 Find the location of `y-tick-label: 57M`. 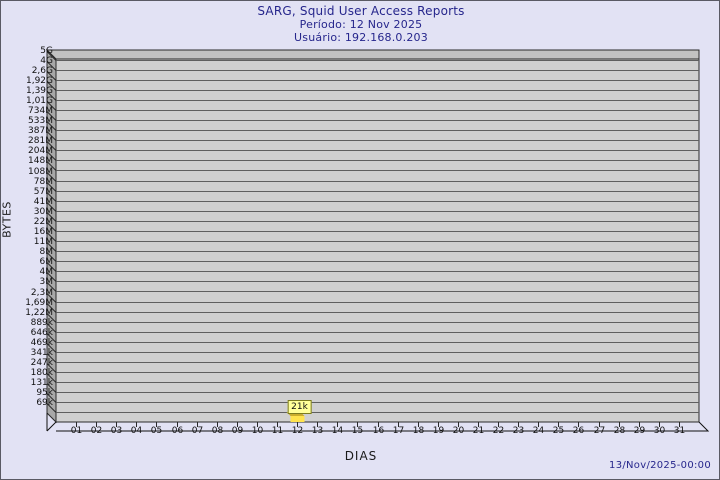

y-tick-label: 57M is located at coordinates (43, 191).